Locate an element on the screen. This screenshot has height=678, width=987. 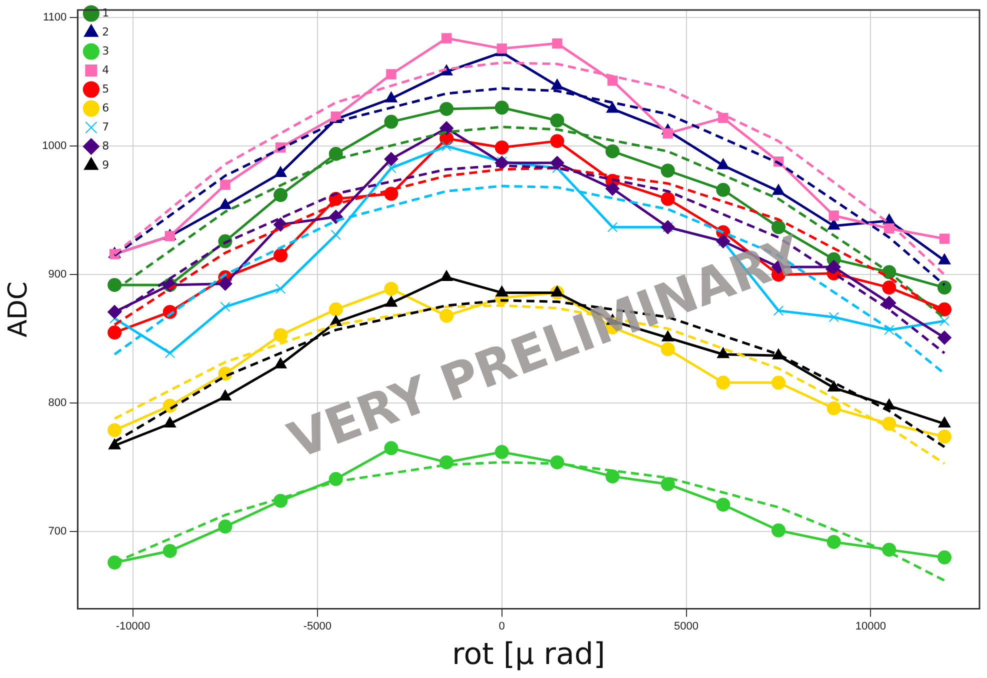
legend-label: 8 is located at coordinates (106, 145).